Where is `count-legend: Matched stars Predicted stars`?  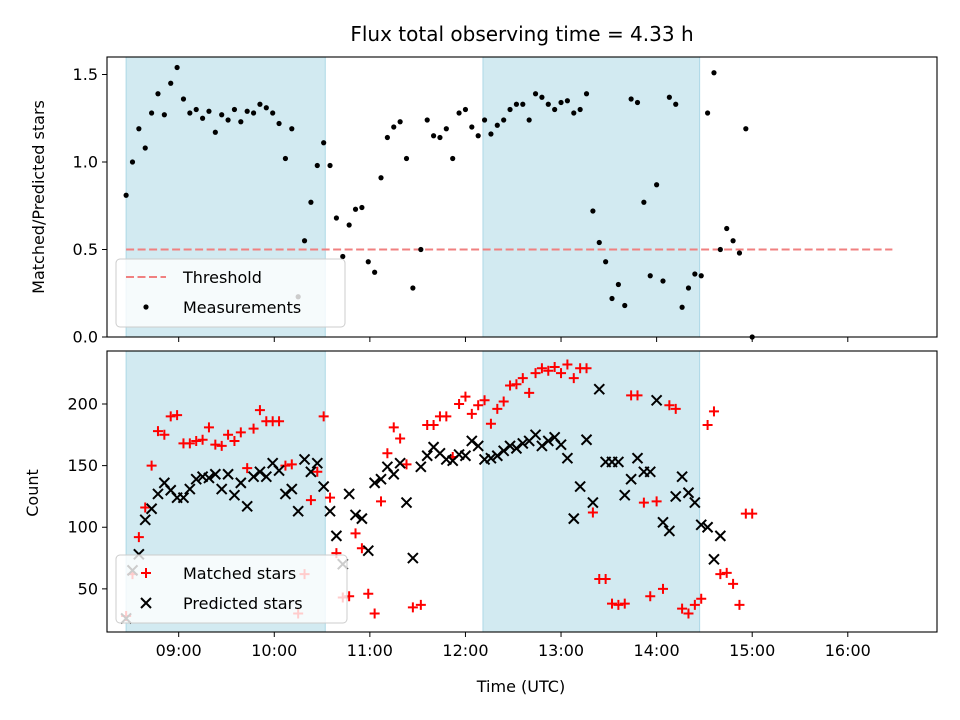
count-legend: Matched stars Predicted stars is located at coordinates (231, 589).